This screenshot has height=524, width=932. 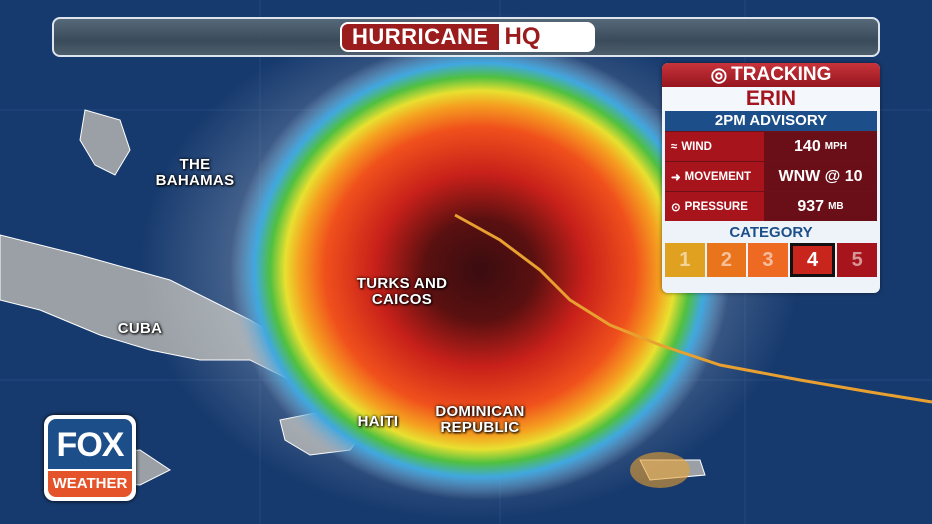 What do you see at coordinates (674, 146) in the screenshot?
I see `wind-icon: ≈` at bounding box center [674, 146].